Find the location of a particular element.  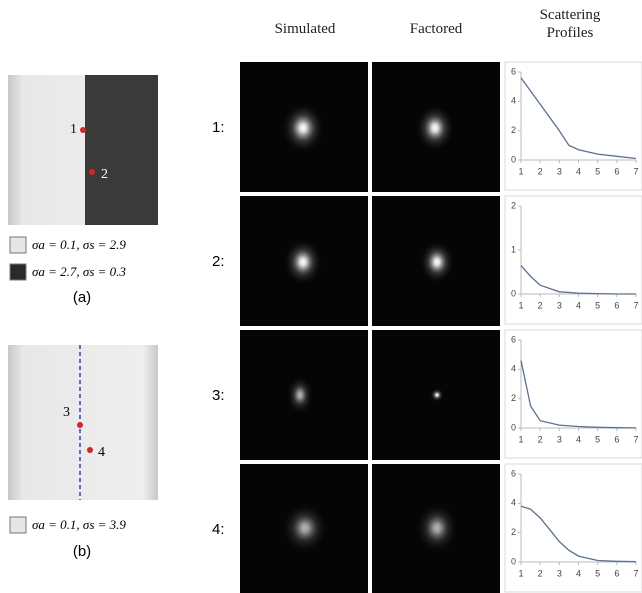

row-label: 1: is located at coordinates (218, 127).